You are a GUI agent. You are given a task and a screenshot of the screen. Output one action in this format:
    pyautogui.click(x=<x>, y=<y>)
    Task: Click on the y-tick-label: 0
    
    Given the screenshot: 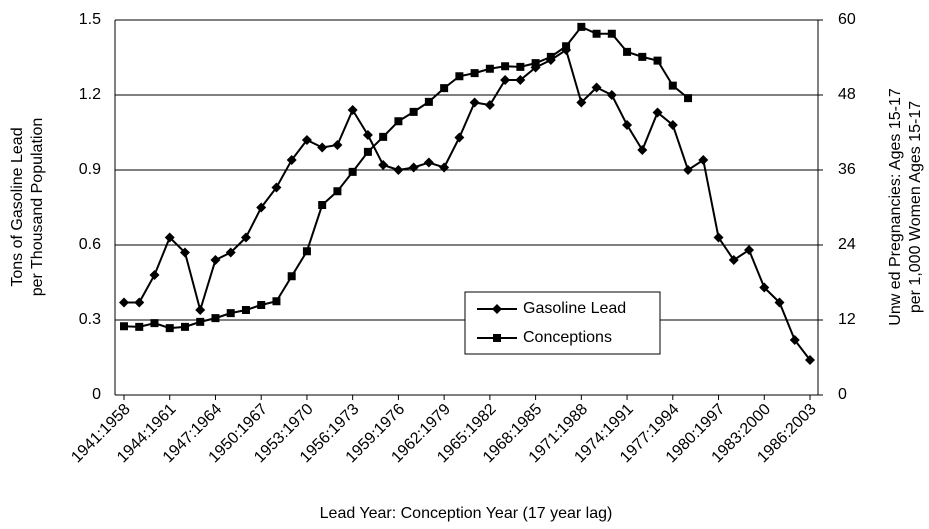 What is the action you would take?
    pyautogui.click(x=96, y=394)
    